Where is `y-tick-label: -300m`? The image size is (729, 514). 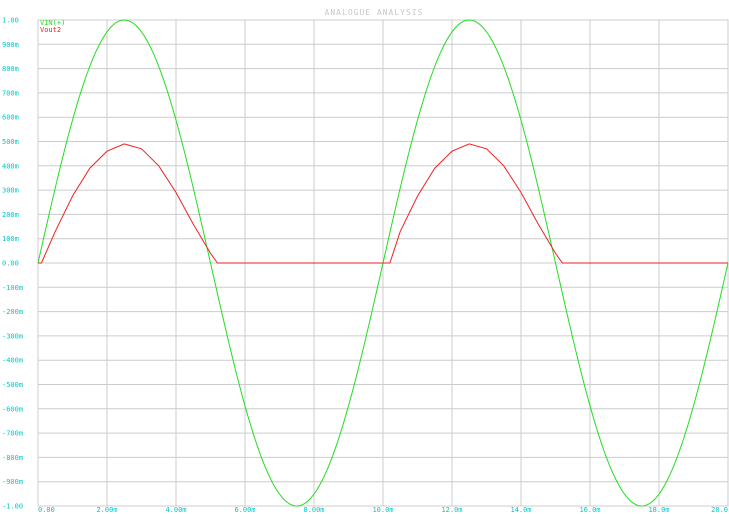
y-tick-label: -300m is located at coordinates (12, 336).